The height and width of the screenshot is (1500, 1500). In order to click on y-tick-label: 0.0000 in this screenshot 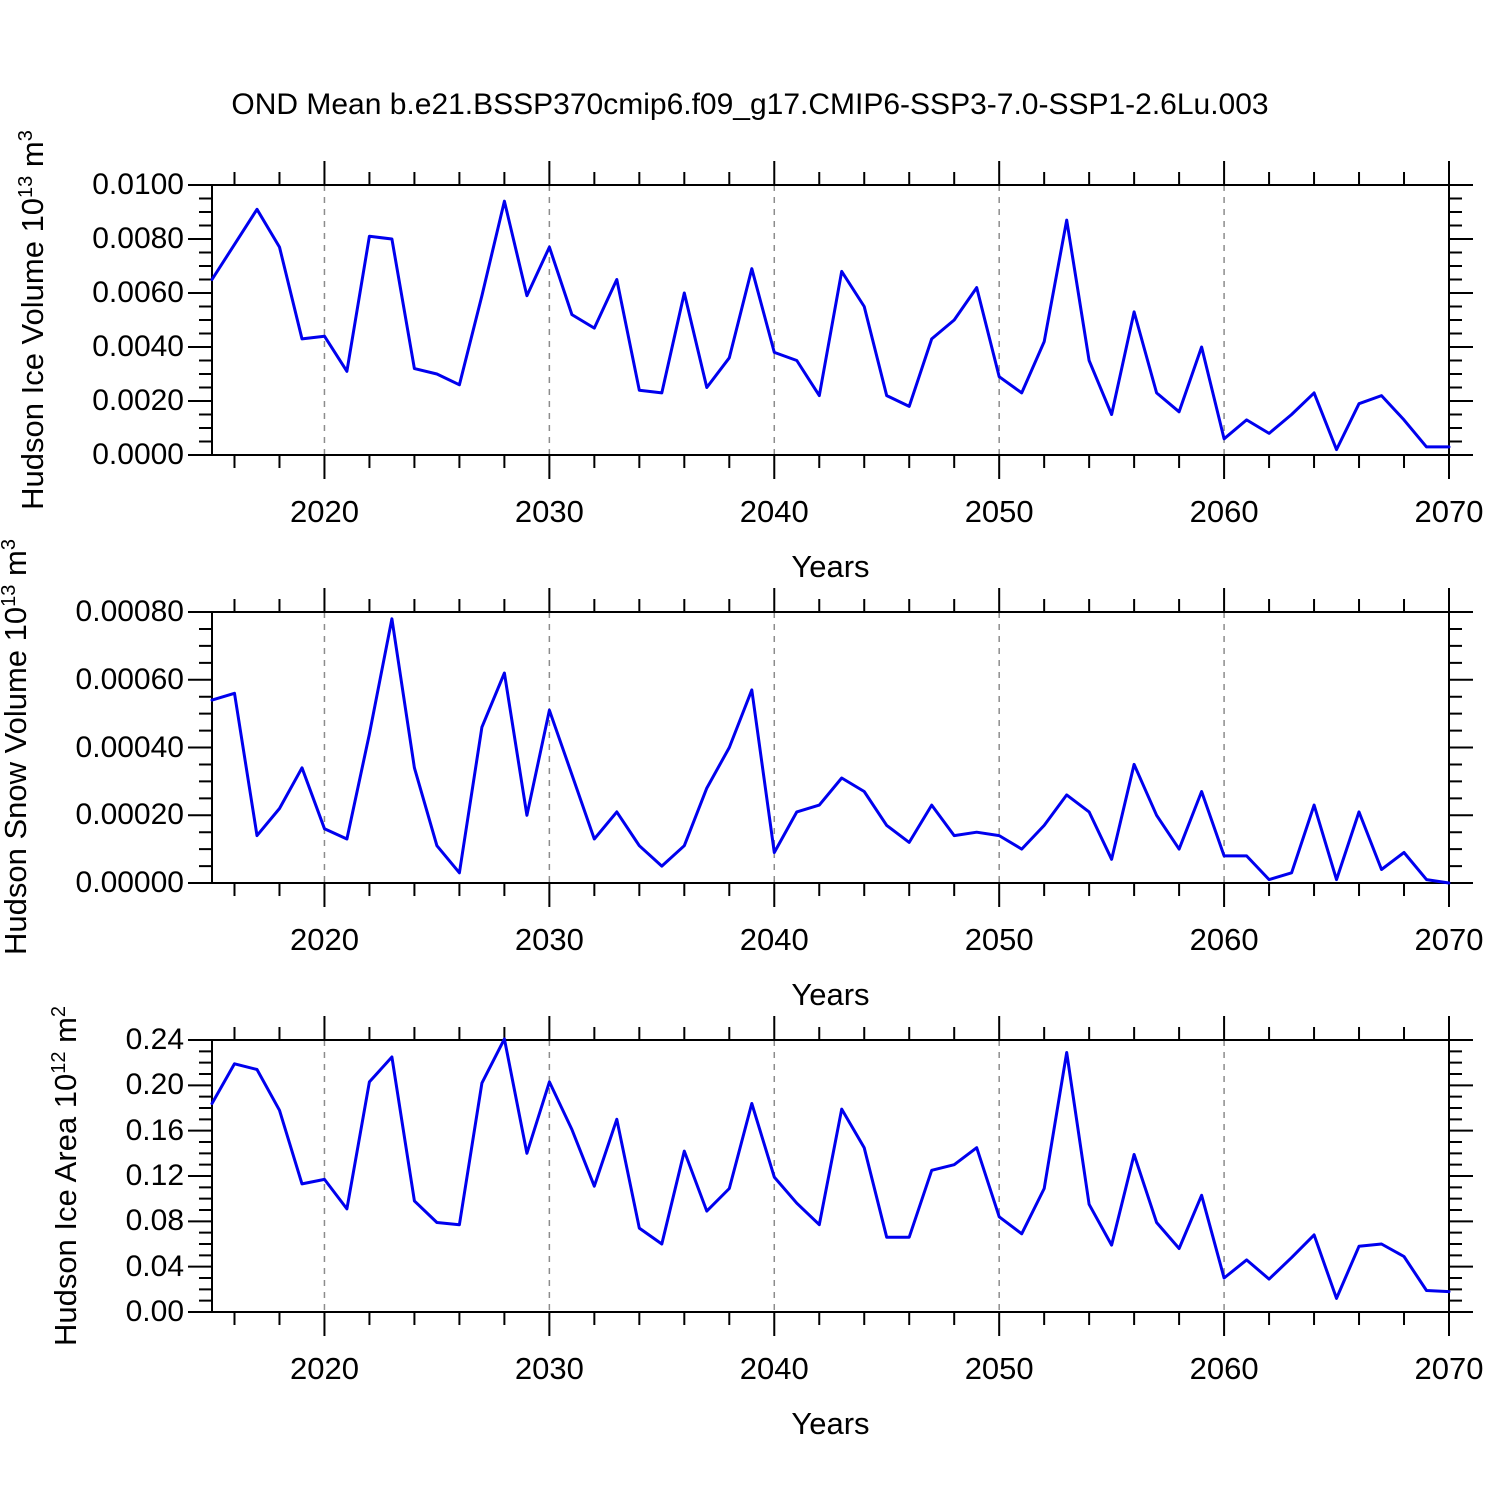, I will do `click(138, 454)`.